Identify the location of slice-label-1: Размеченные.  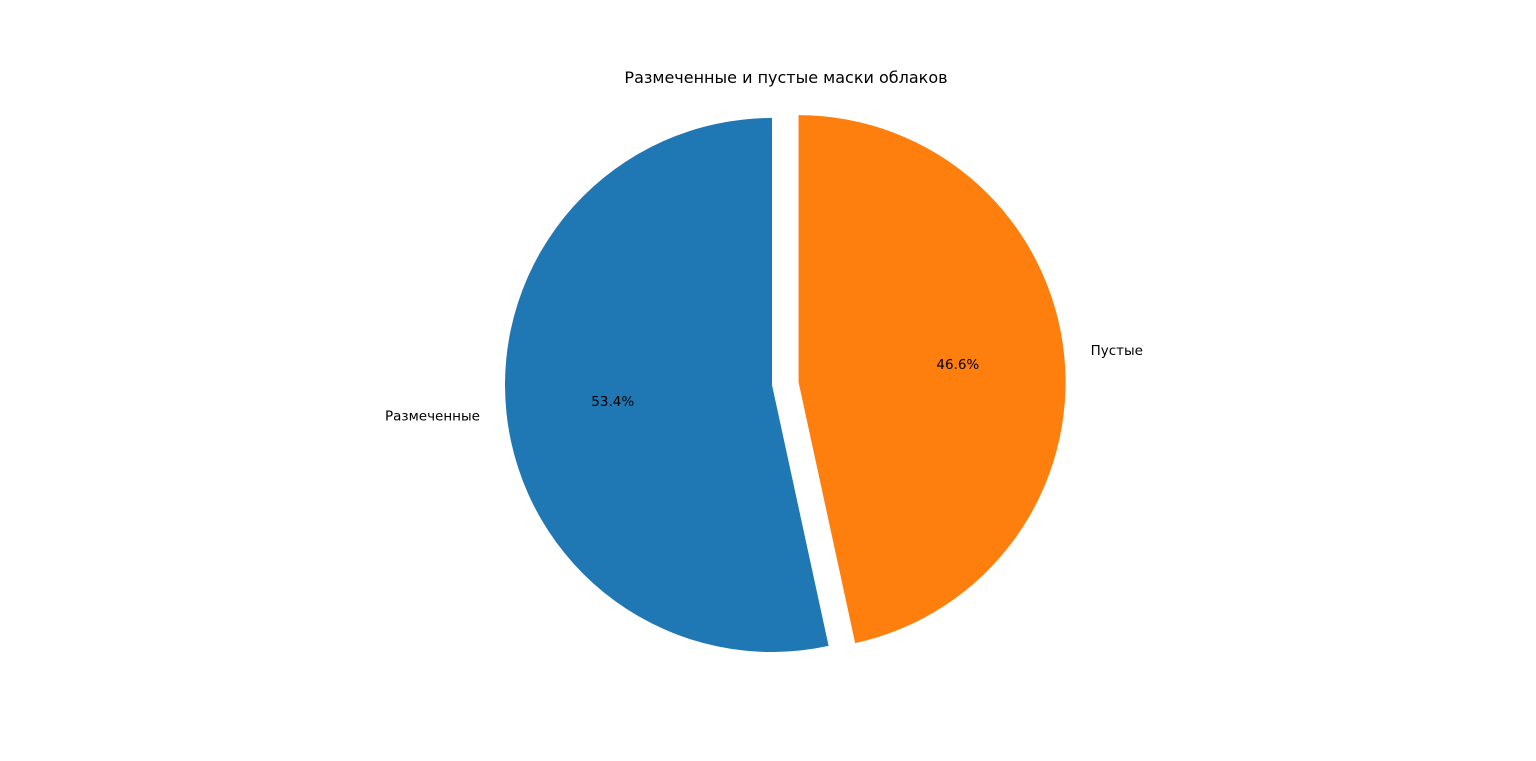
(432, 416).